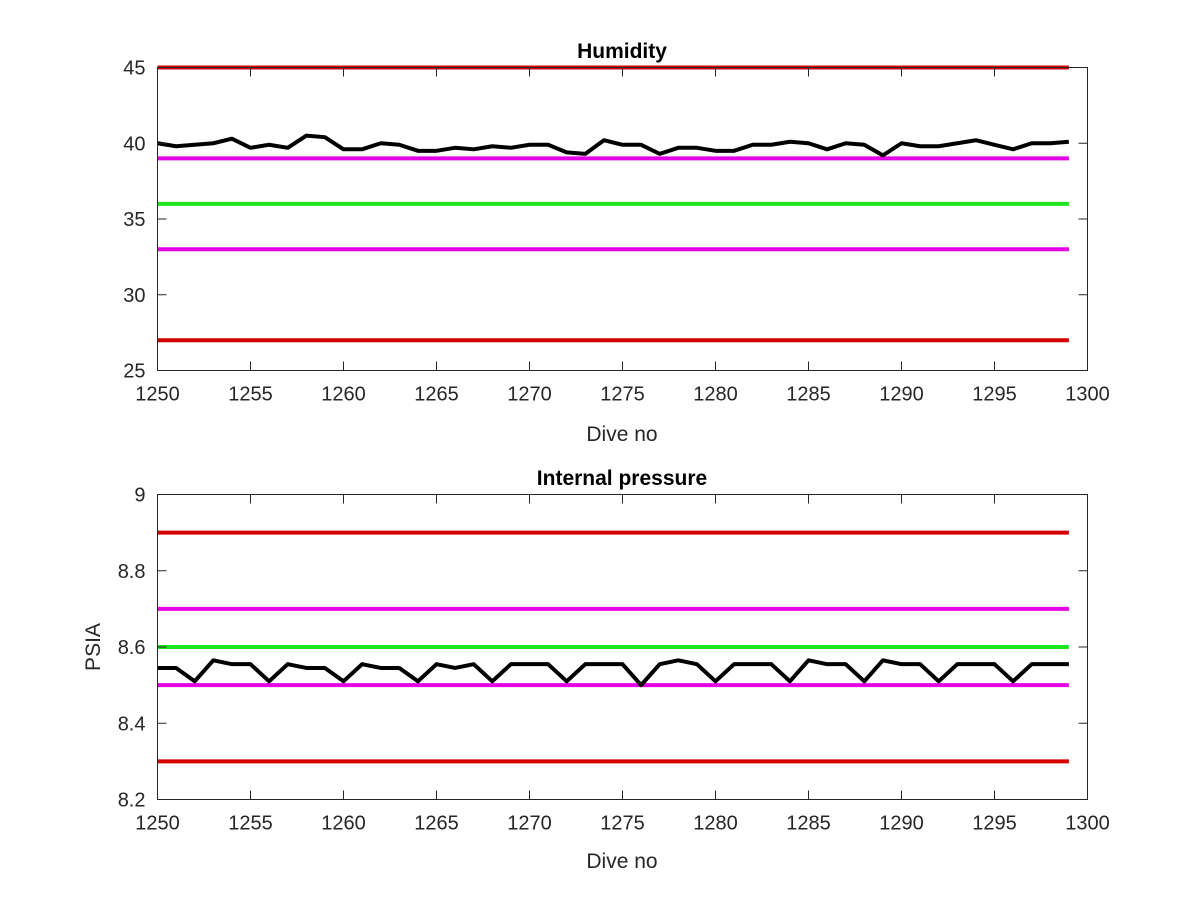  What do you see at coordinates (901, 395) in the screenshot?
I see `humidity-x-tick-label: 1290` at bounding box center [901, 395].